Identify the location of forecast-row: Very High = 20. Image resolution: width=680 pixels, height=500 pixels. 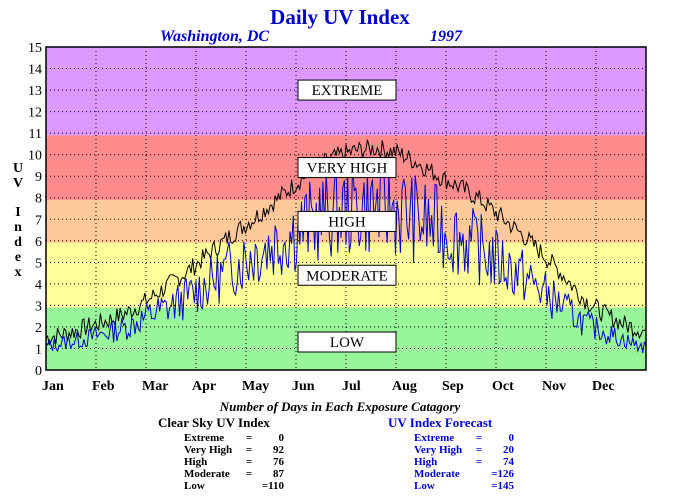
(464, 450).